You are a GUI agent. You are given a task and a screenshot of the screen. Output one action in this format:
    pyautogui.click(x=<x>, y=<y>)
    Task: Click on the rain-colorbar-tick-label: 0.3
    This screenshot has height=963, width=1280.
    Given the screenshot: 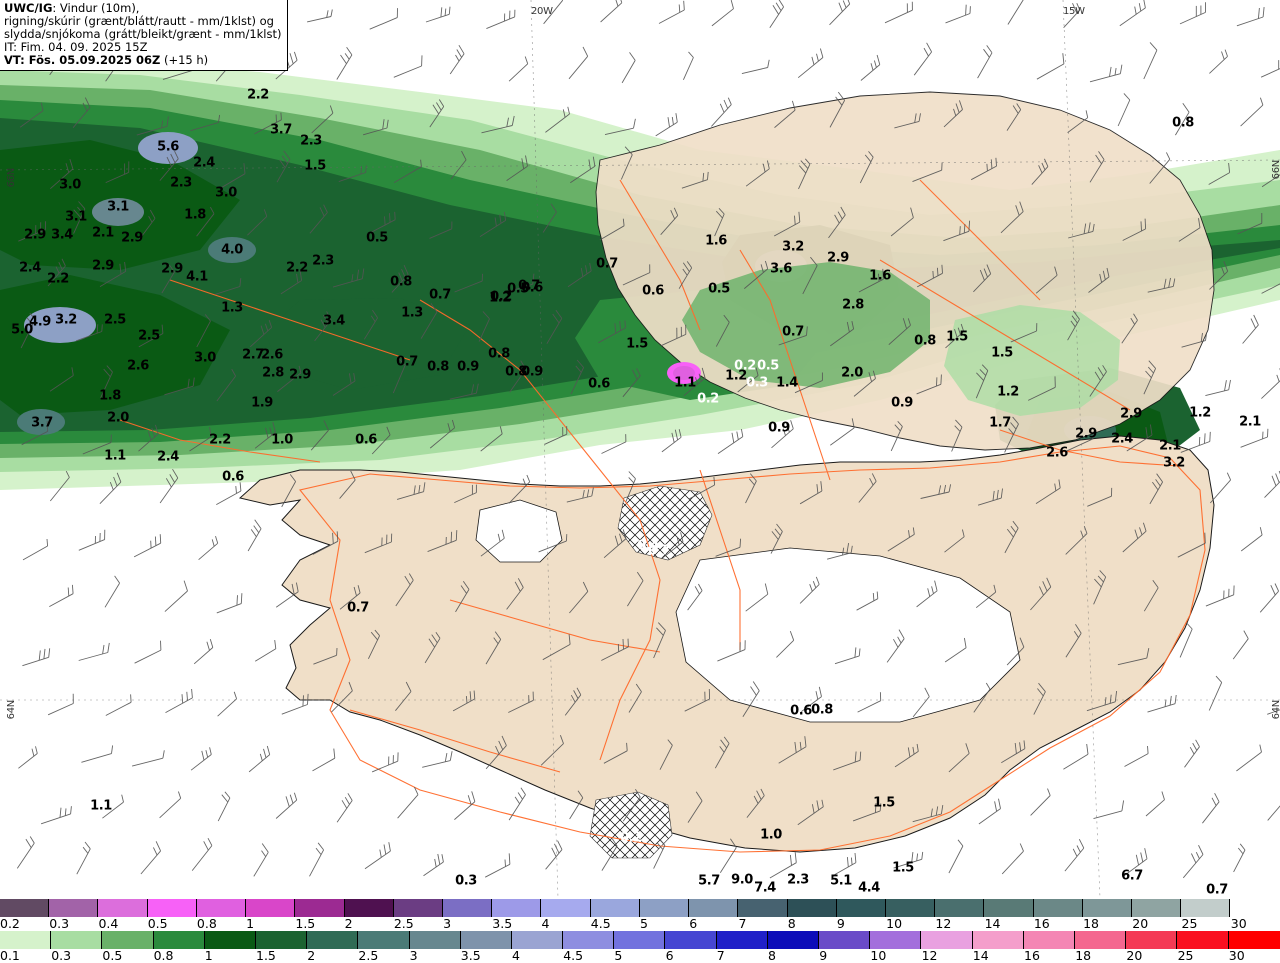 What is the action you would take?
    pyautogui.click(x=61, y=955)
    